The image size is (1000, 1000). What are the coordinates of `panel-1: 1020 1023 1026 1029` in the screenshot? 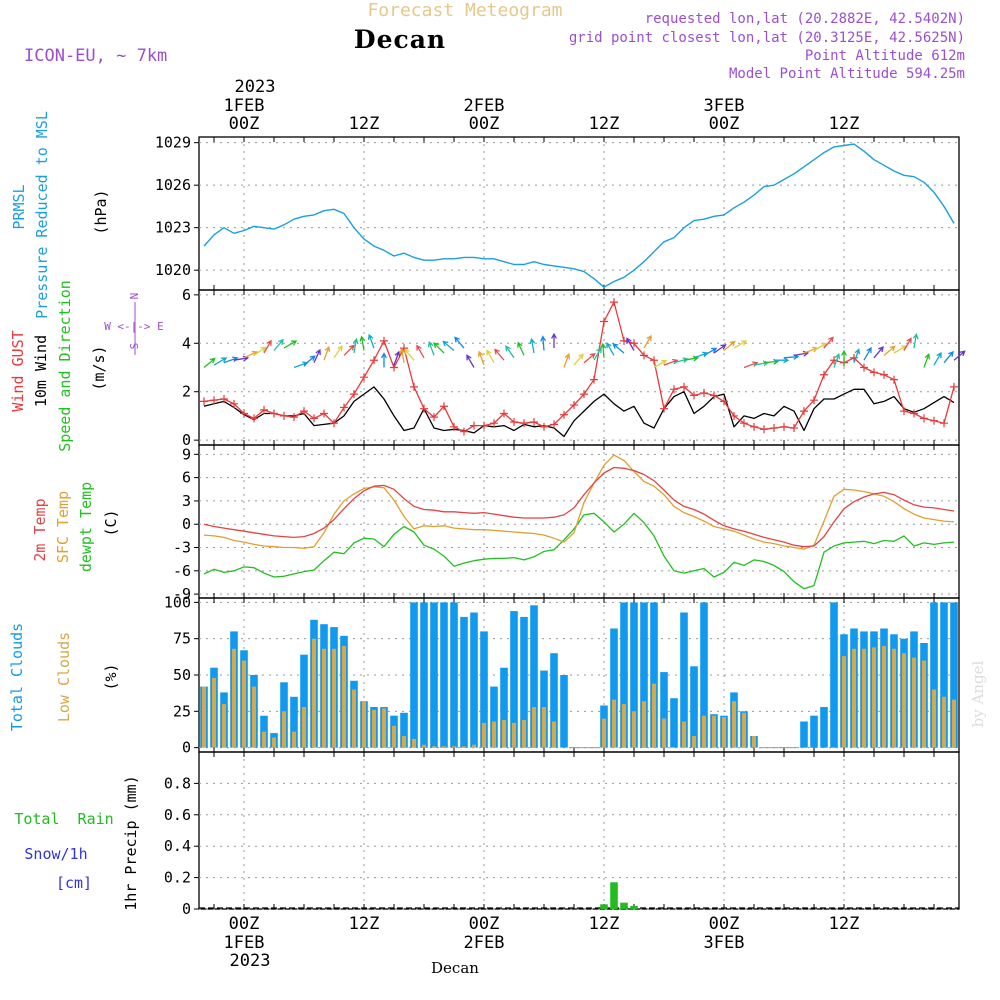 It's located at (557, 212).